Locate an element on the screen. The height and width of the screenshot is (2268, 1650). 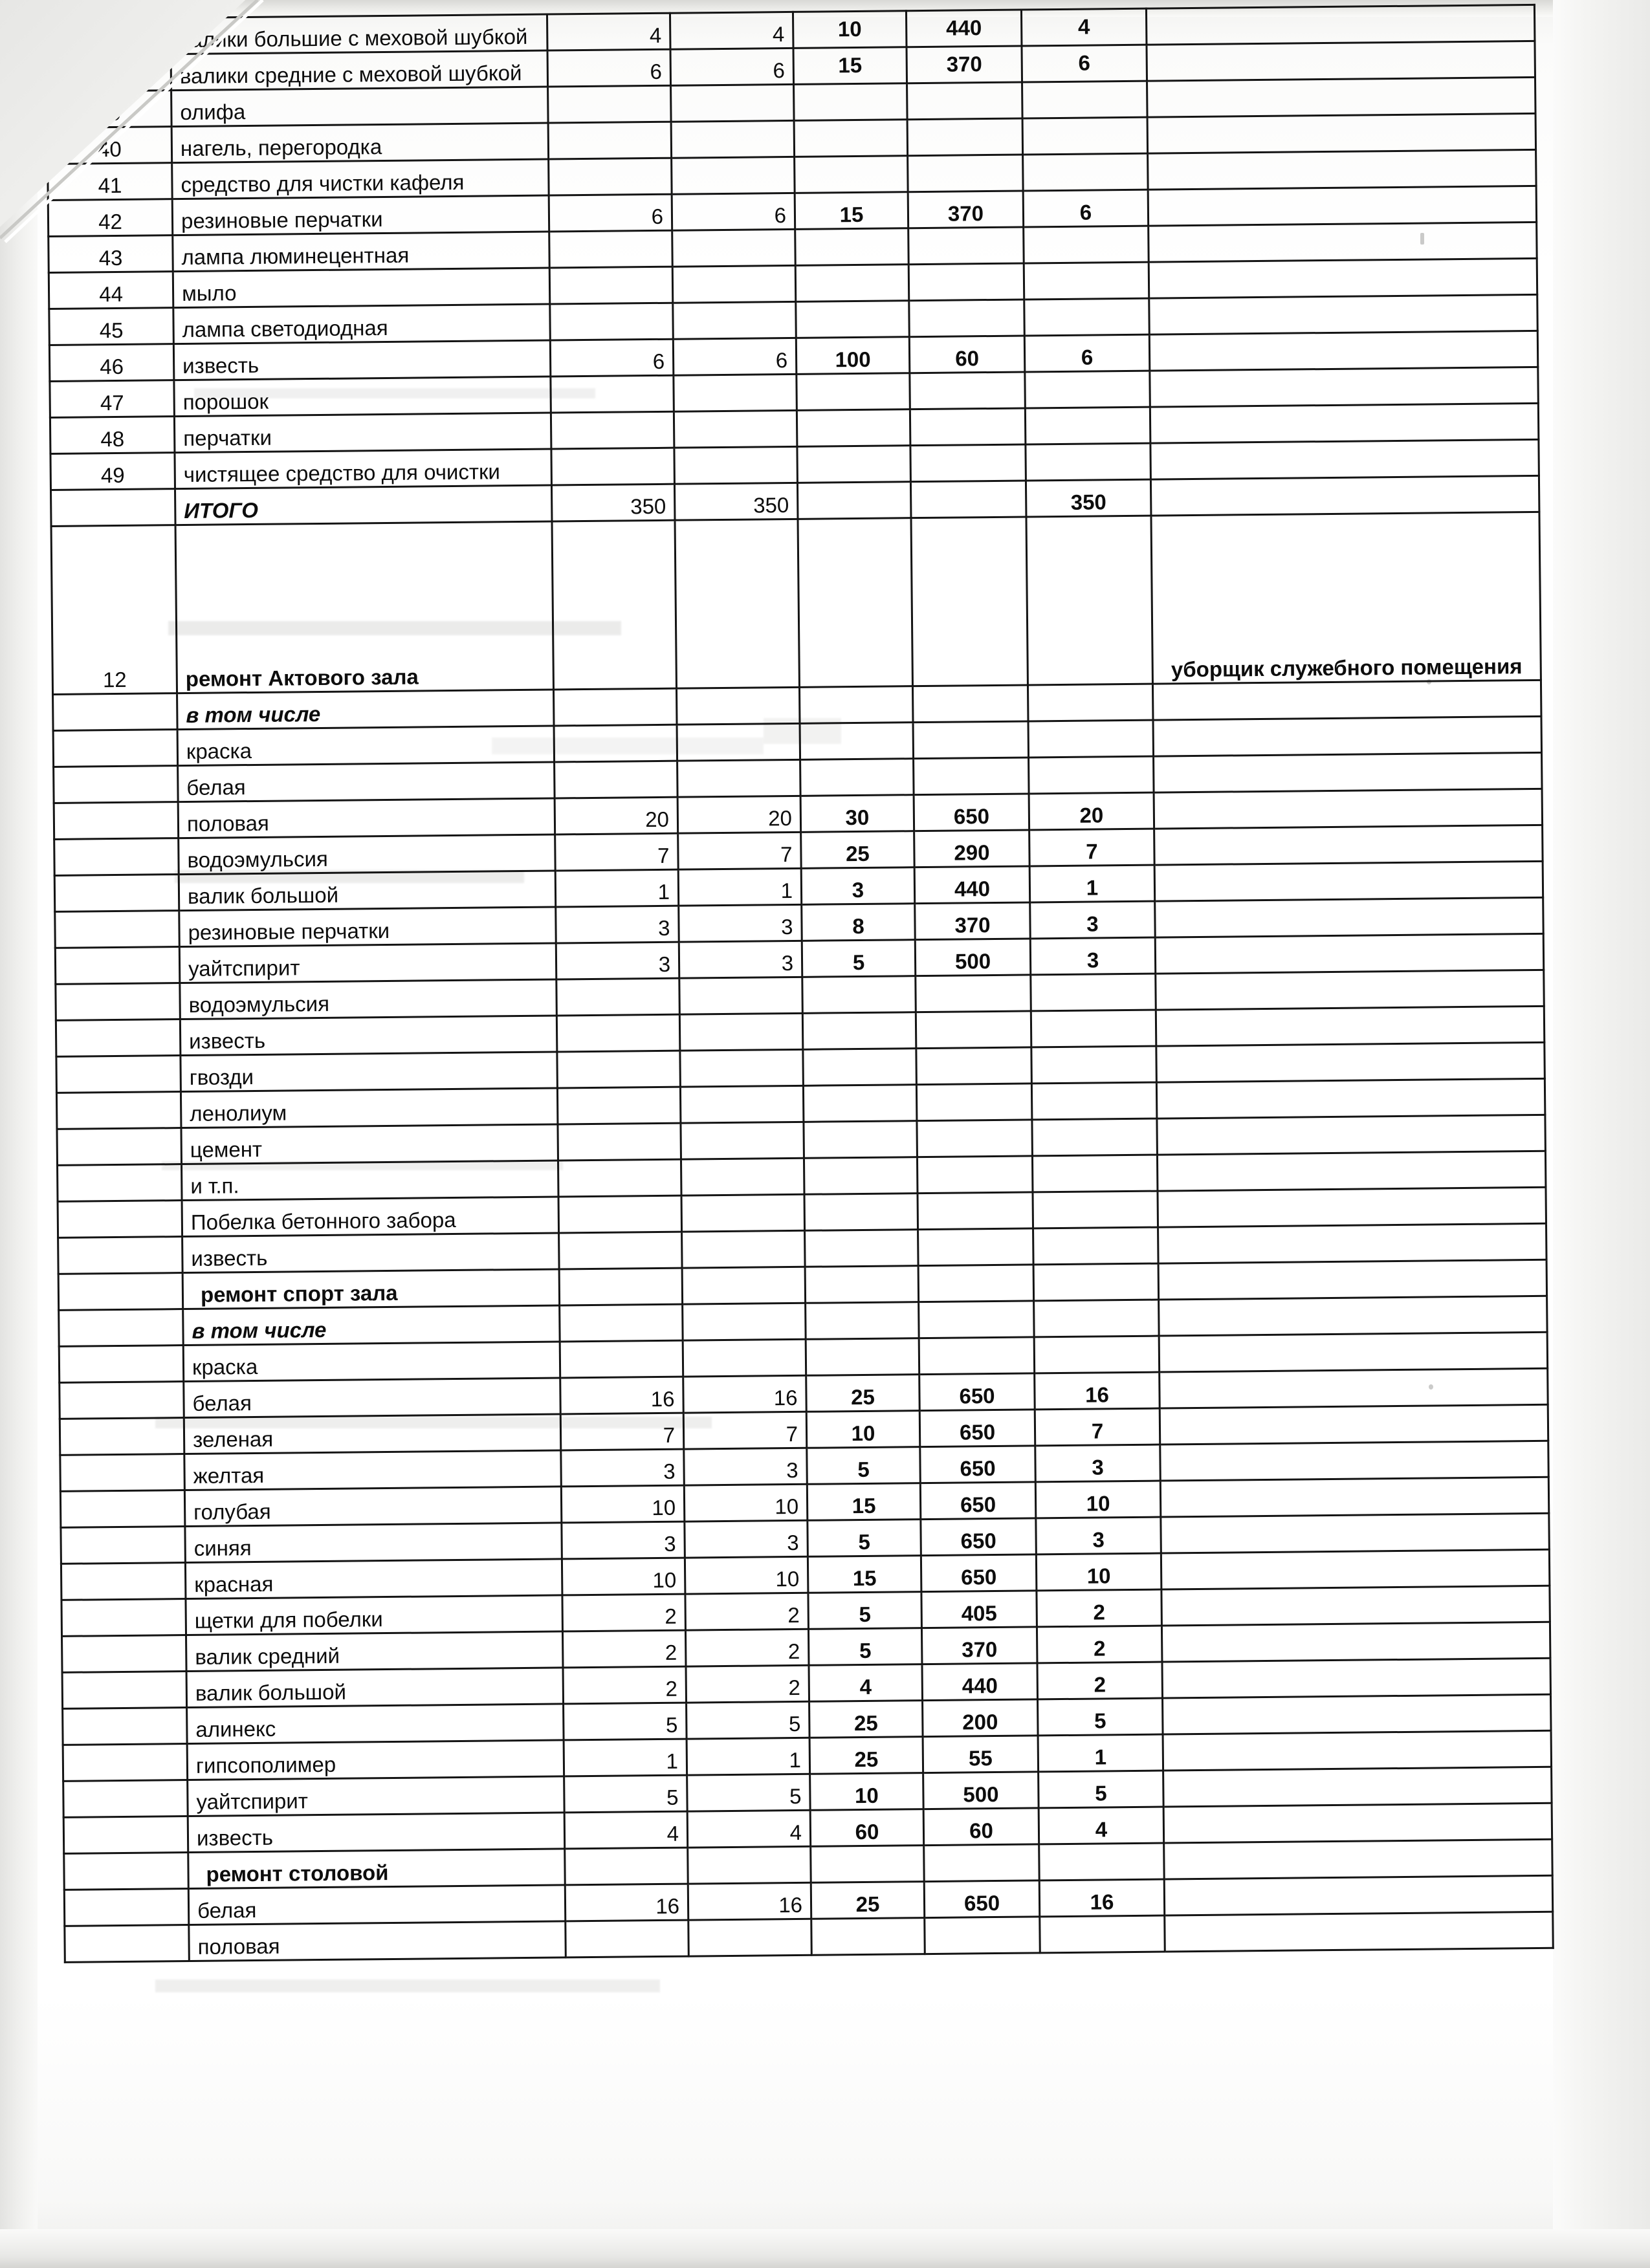
value-cell-v1: 3 is located at coordinates (622, 1468).